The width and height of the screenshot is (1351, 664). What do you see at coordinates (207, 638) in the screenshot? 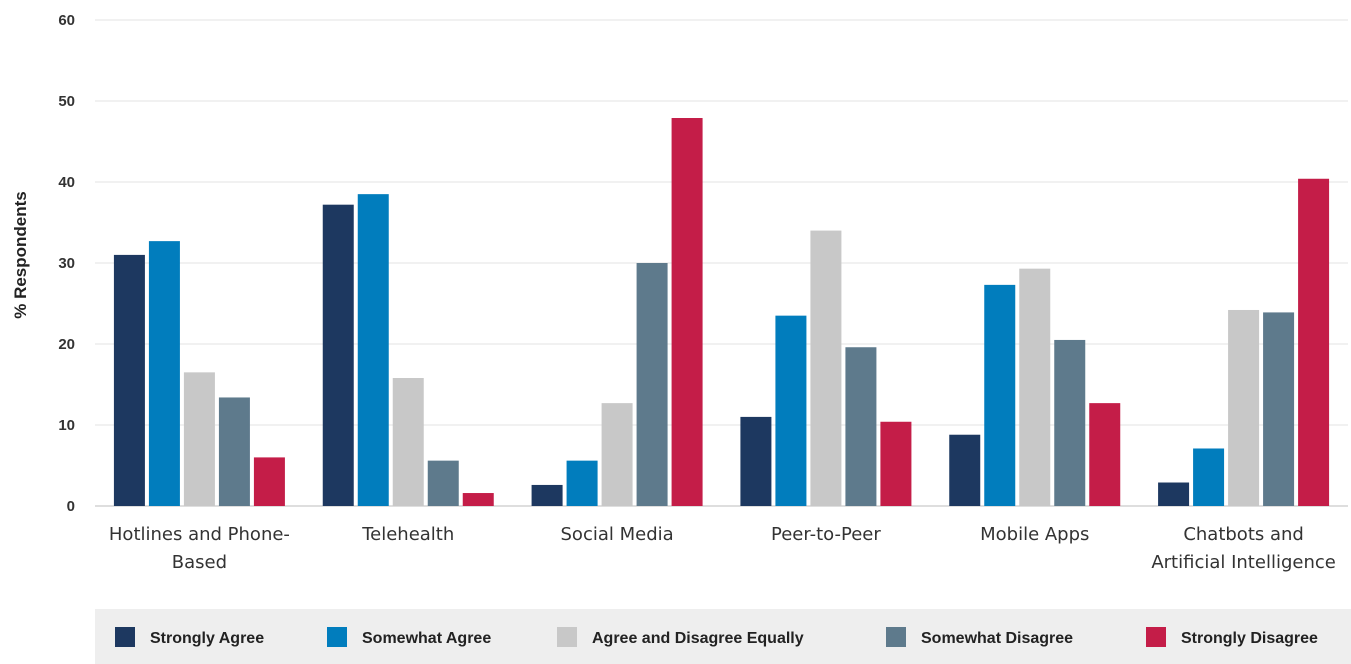
I see `legend-label: Strongly Agree` at bounding box center [207, 638].